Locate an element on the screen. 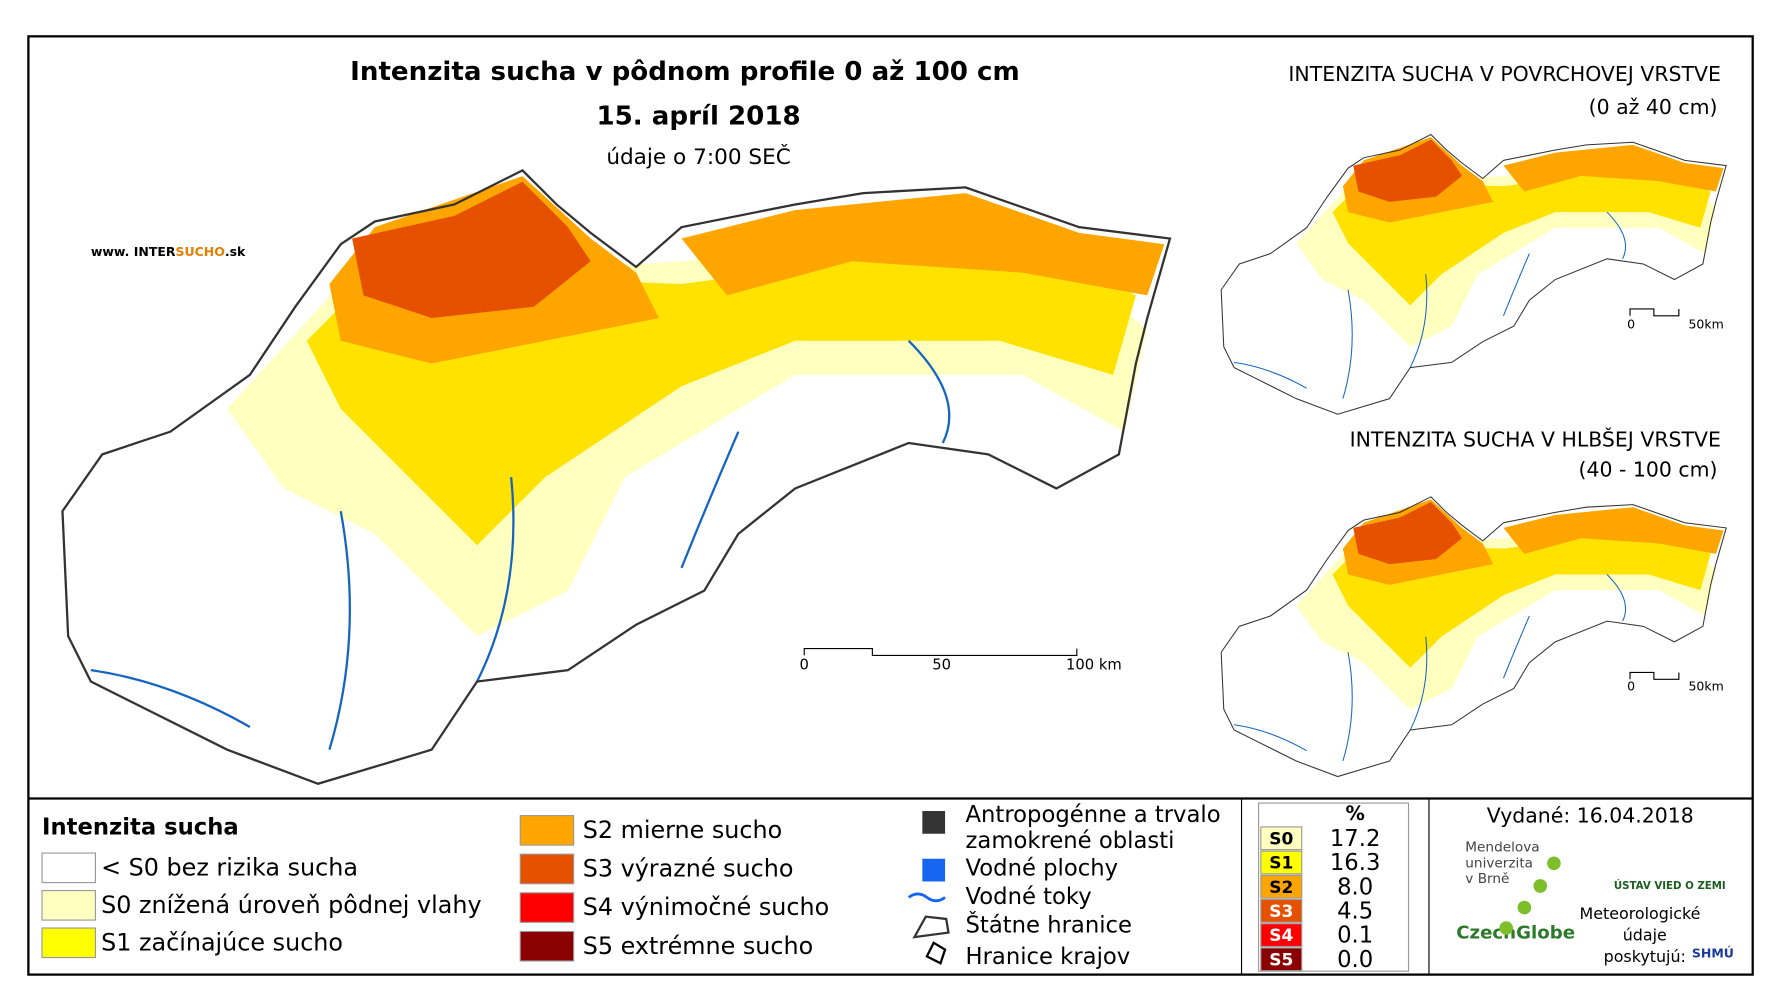 The width and height of the screenshot is (1772, 1003). table-class: S0 is located at coordinates (1281, 839).